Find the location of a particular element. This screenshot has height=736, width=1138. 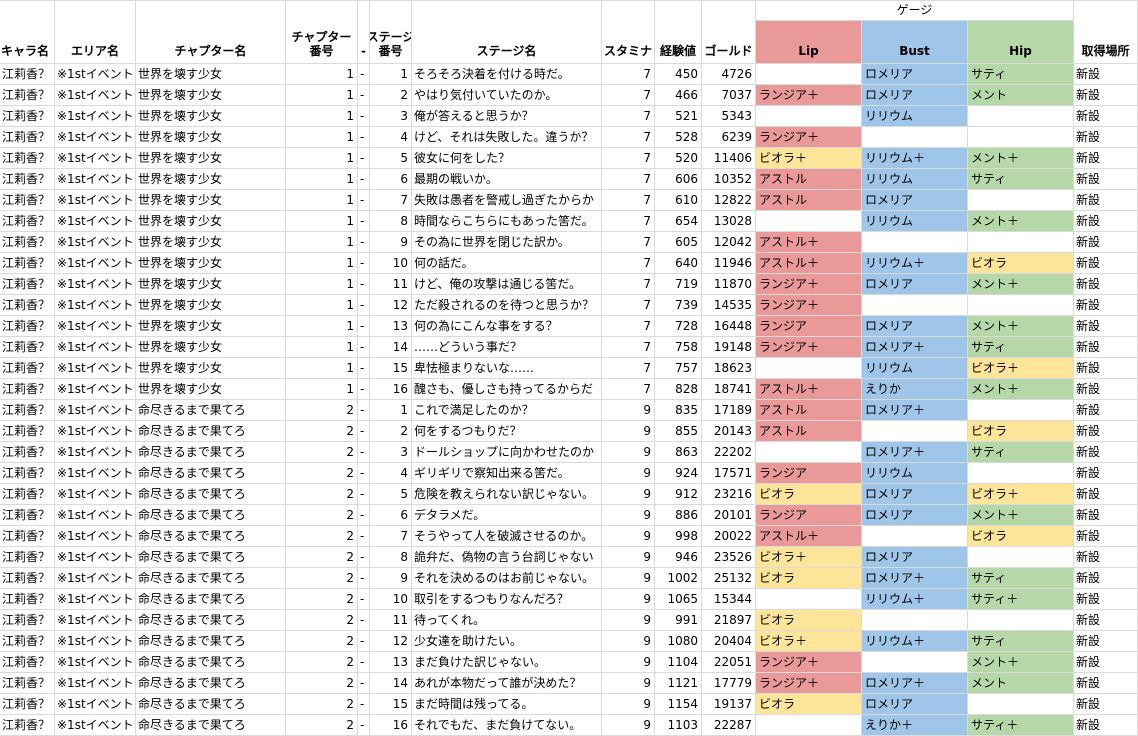

header-stamina: スタミナ is located at coordinates (628, 32).